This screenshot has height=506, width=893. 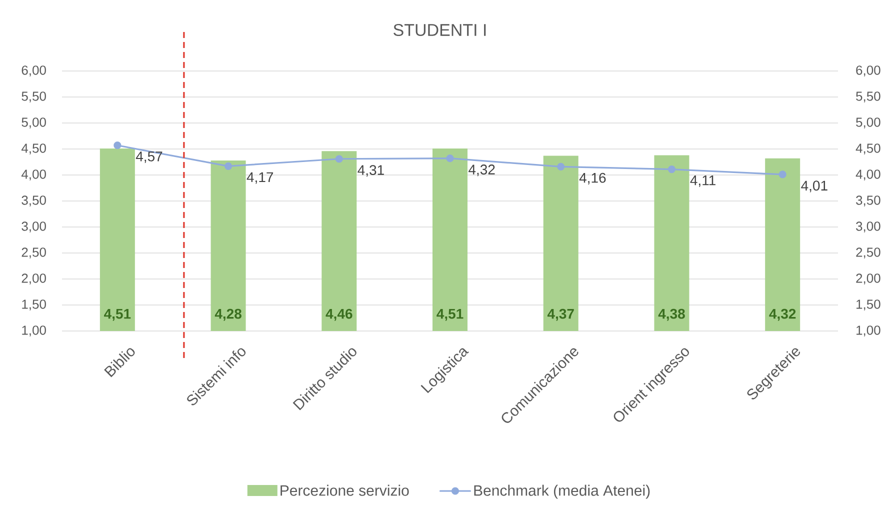 What do you see at coordinates (868, 279) in the screenshot?
I see `y2-tick-label: 2,00` at bounding box center [868, 279].